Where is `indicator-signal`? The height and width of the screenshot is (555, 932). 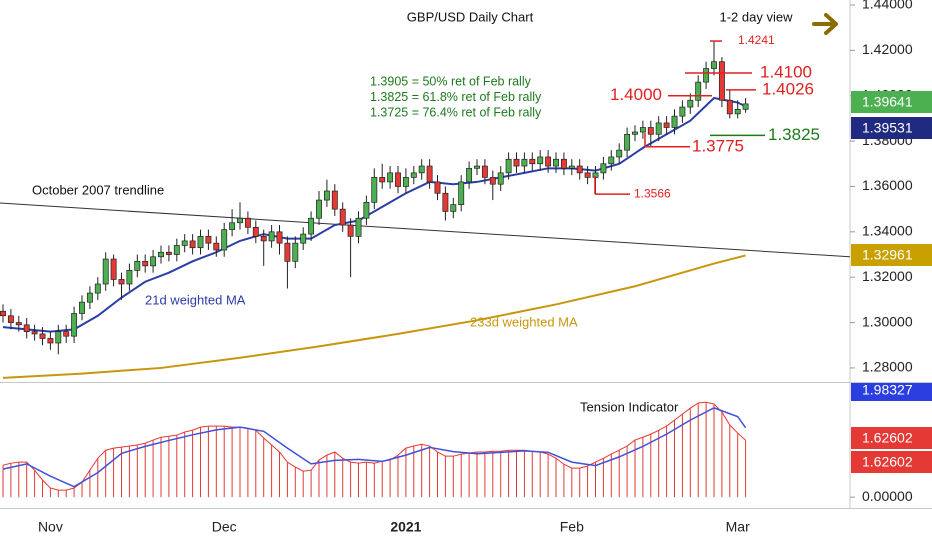 indicator-signal is located at coordinates (374, 447).